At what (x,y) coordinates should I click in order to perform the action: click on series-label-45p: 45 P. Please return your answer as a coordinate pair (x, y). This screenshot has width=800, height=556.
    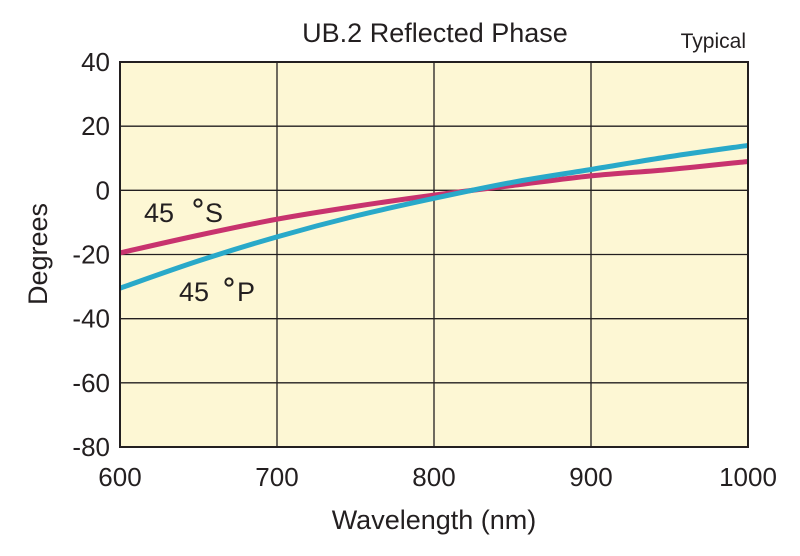
    Looking at the image, I should click on (217, 292).